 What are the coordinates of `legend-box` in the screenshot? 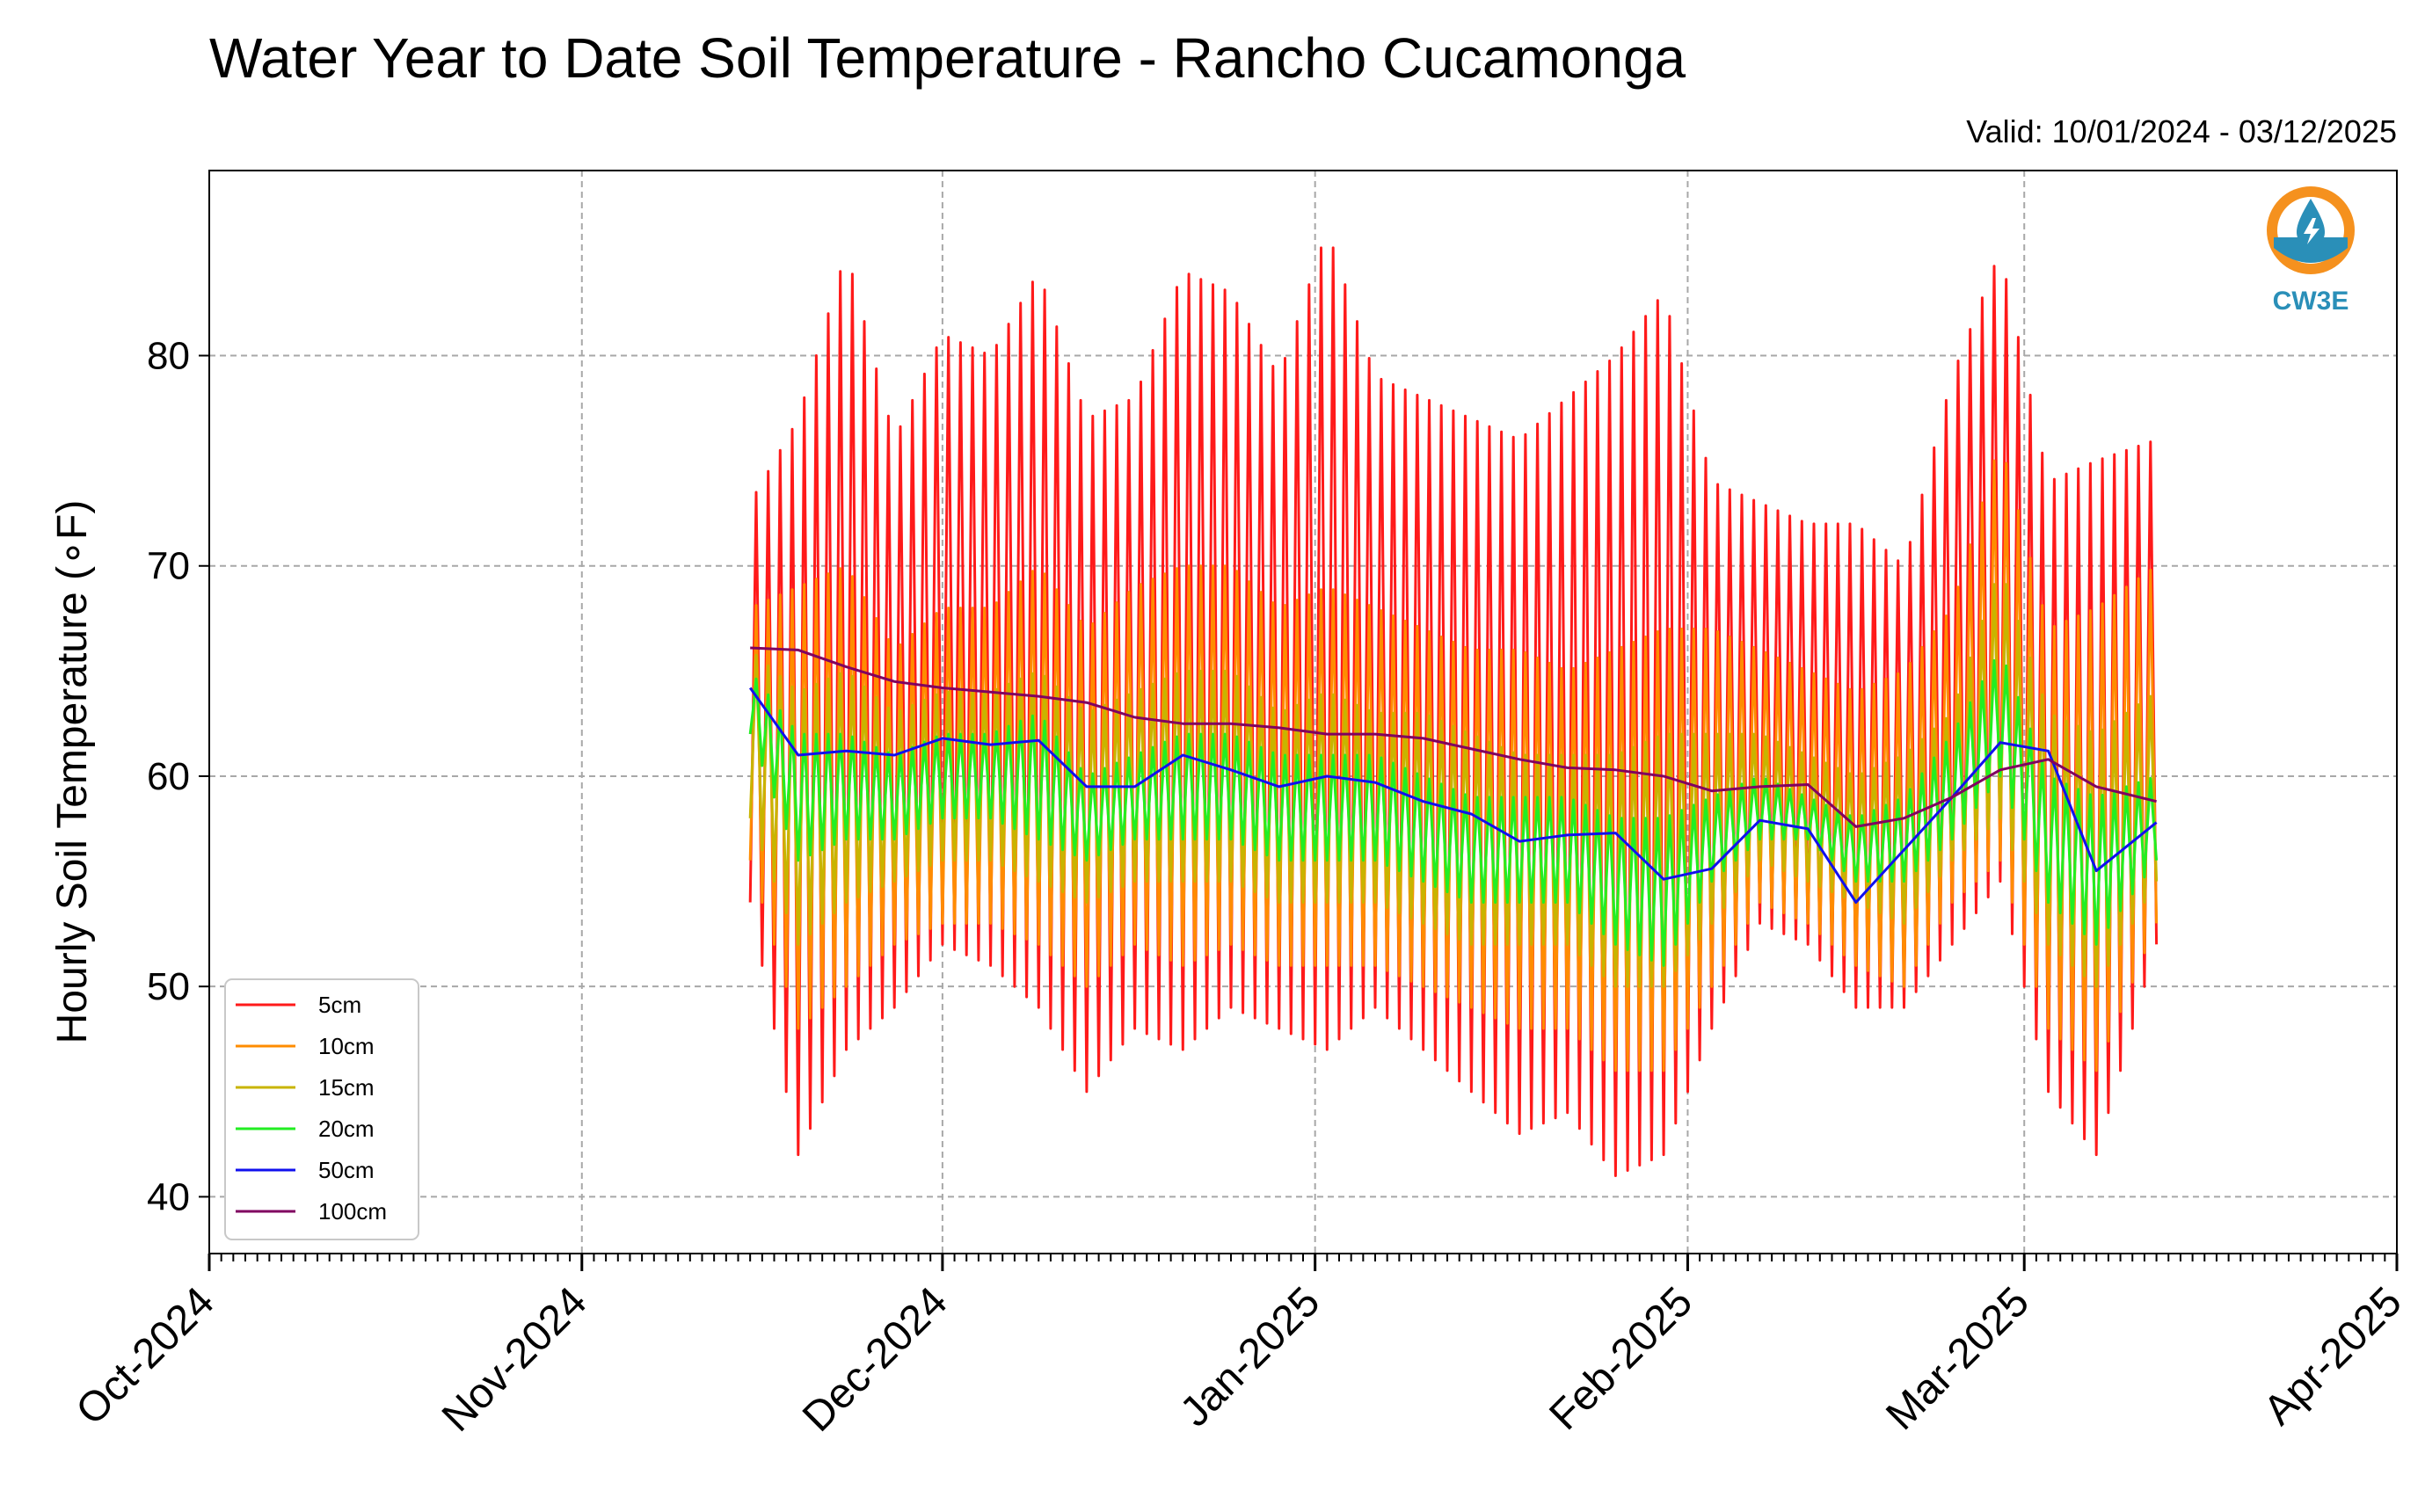 It's located at (321, 1109).